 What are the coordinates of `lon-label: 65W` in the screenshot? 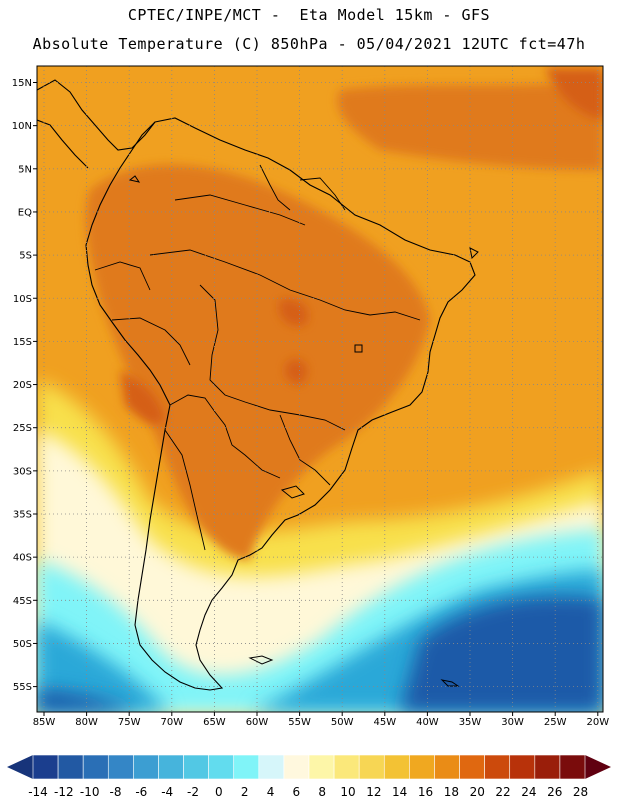 It's located at (214, 722).